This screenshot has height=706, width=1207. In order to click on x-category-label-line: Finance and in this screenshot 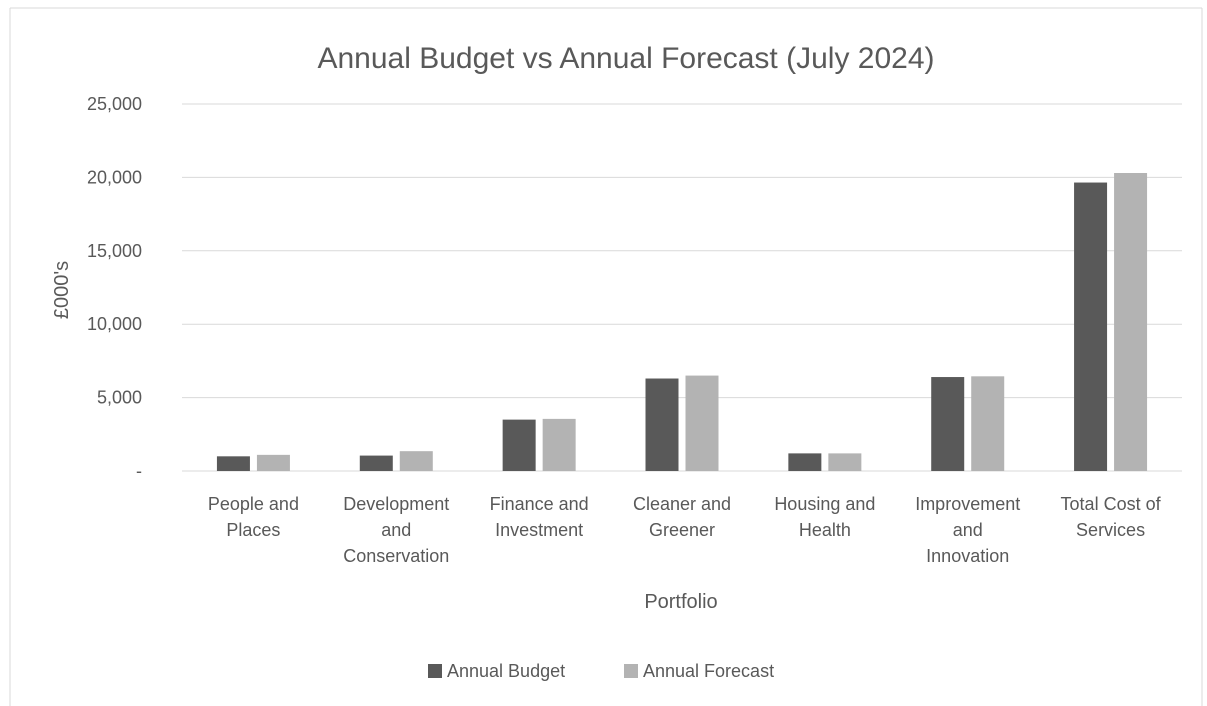, I will do `click(539, 504)`.